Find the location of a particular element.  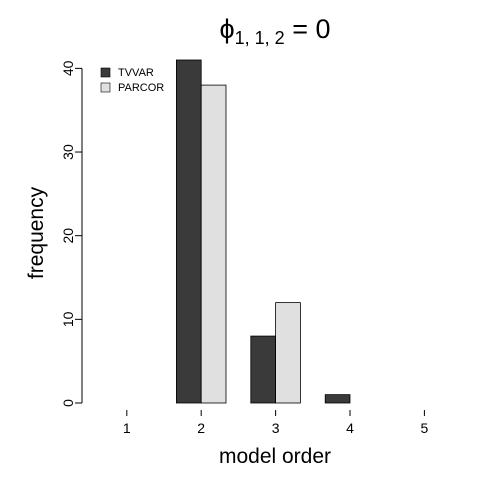

x-tick-label: 4 is located at coordinates (350, 428).